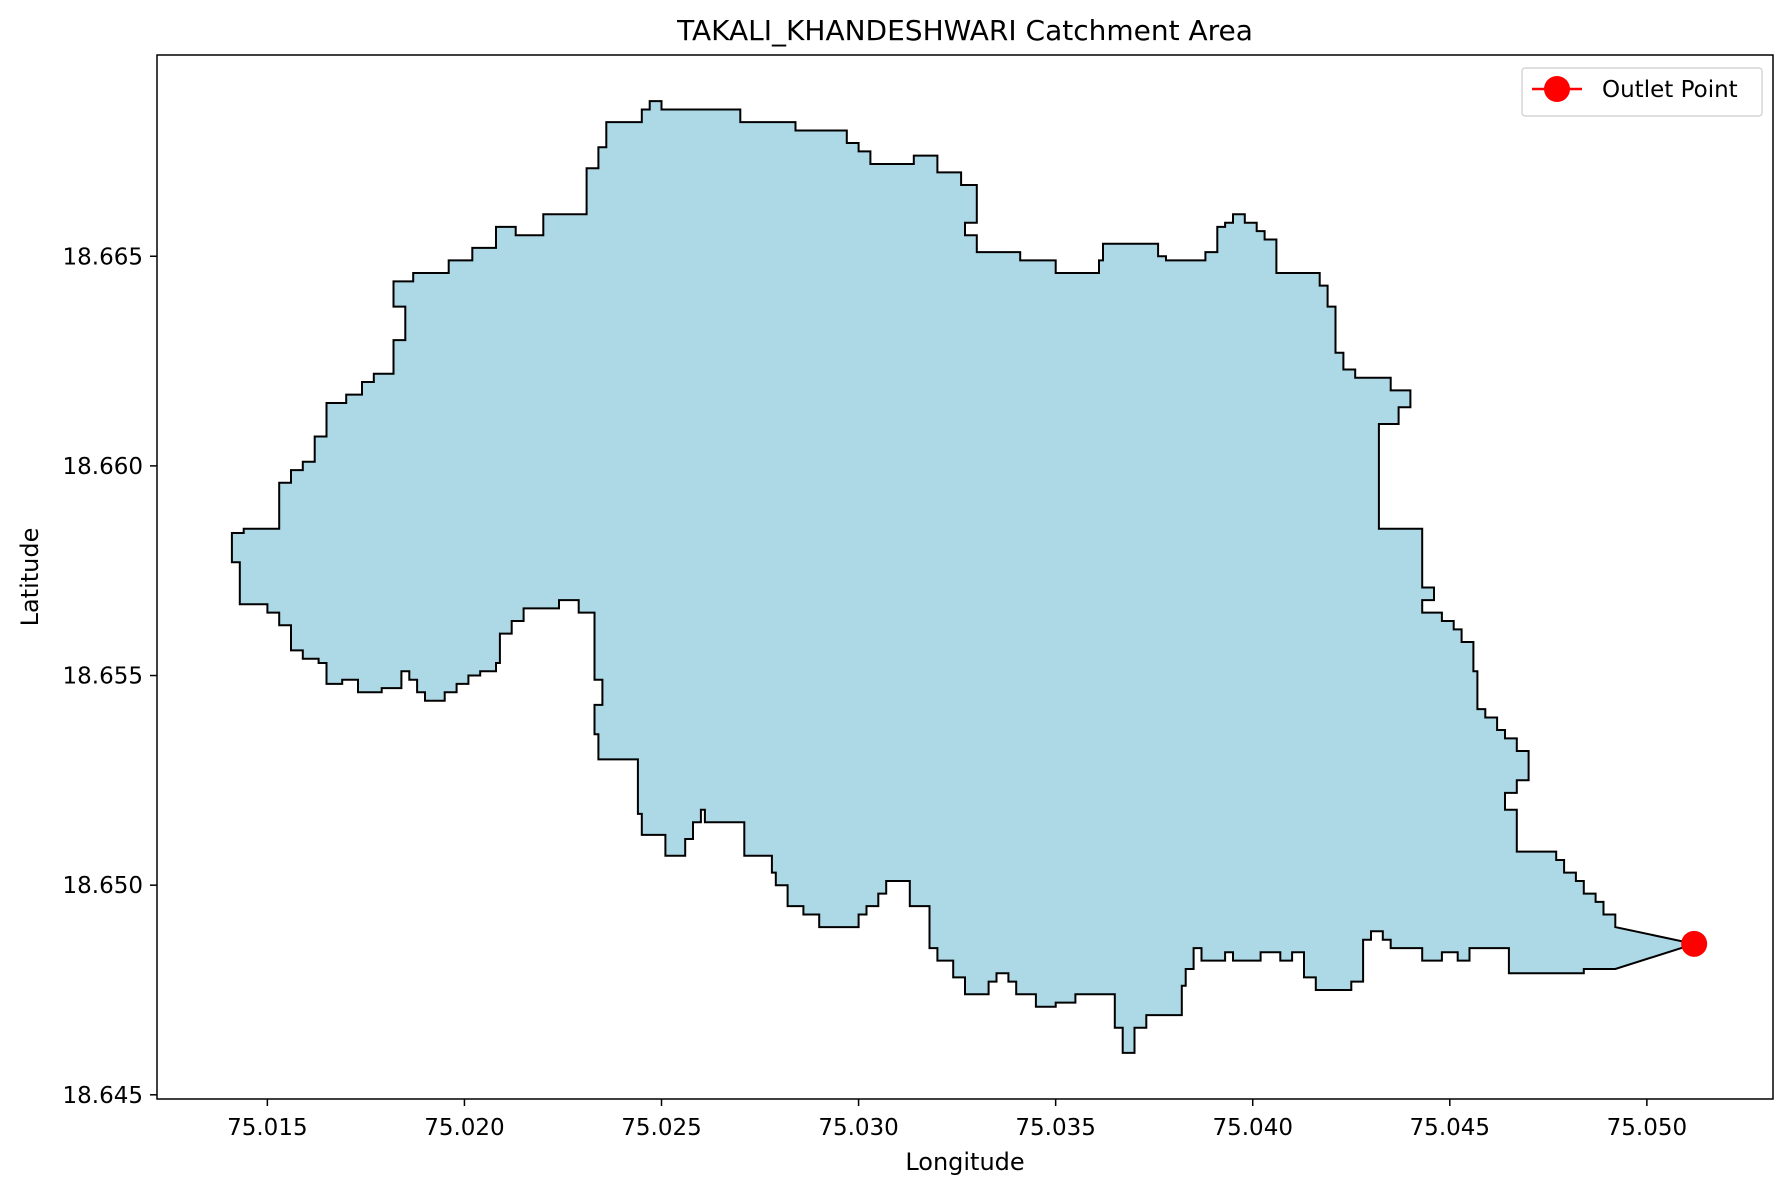 The image size is (1781, 1186). What do you see at coordinates (103, 1096) in the screenshot?
I see `y-tick-label: 18.645` at bounding box center [103, 1096].